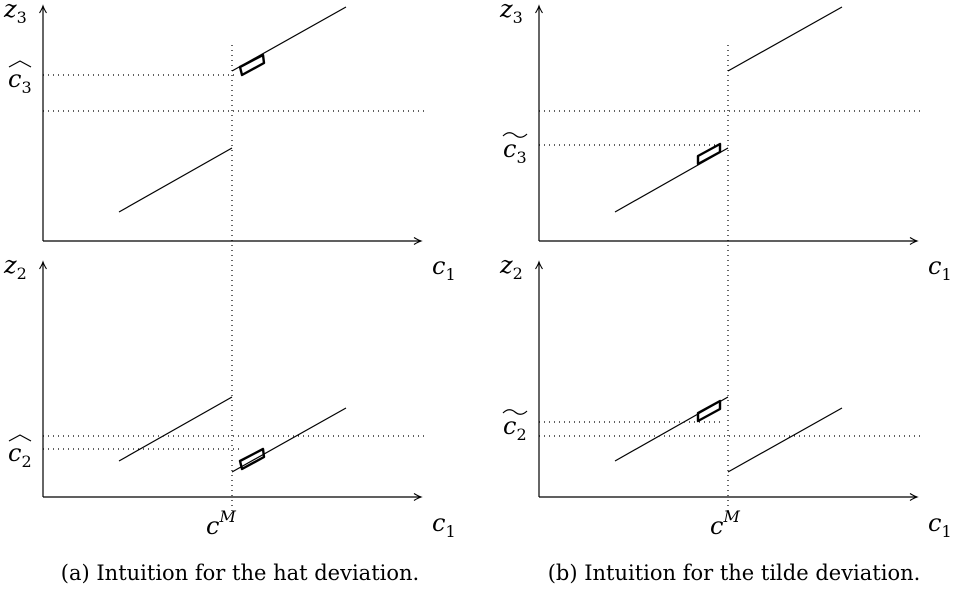 This screenshot has height=595, width=954. Describe the element at coordinates (725, 523) in the screenshot. I see `panel-b-threshold-label: cM` at that location.